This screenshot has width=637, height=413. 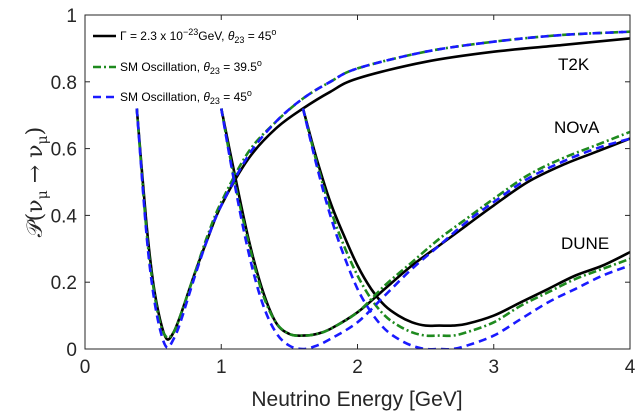 What do you see at coordinates (493, 367) in the screenshot?
I see `x-tick-label: 3` at bounding box center [493, 367].